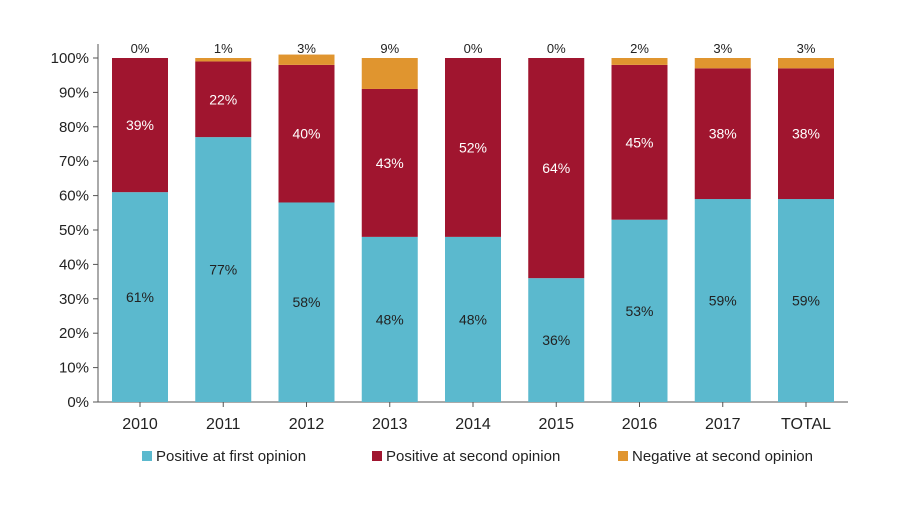 This screenshot has height=523, width=900. I want to click on top-data-label: 2%, so click(639, 48).